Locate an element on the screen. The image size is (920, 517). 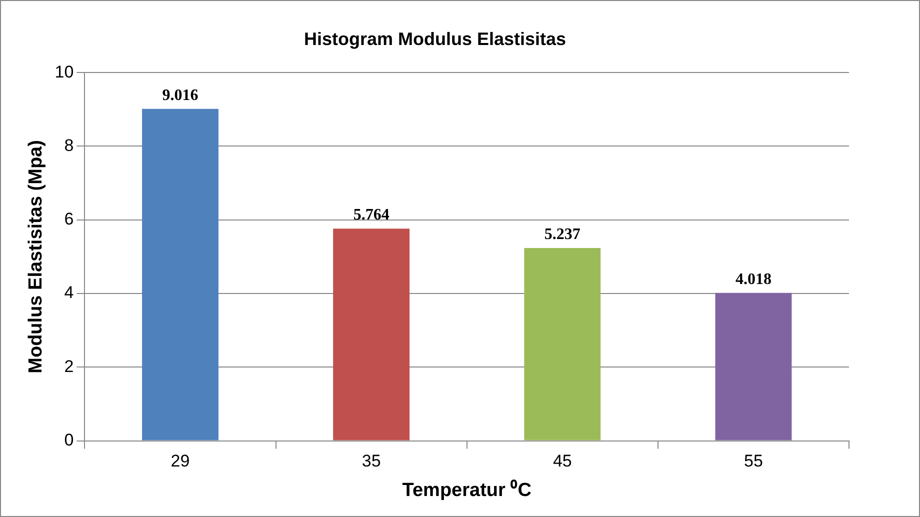
y-tick-label: 10 is located at coordinates (64, 72).